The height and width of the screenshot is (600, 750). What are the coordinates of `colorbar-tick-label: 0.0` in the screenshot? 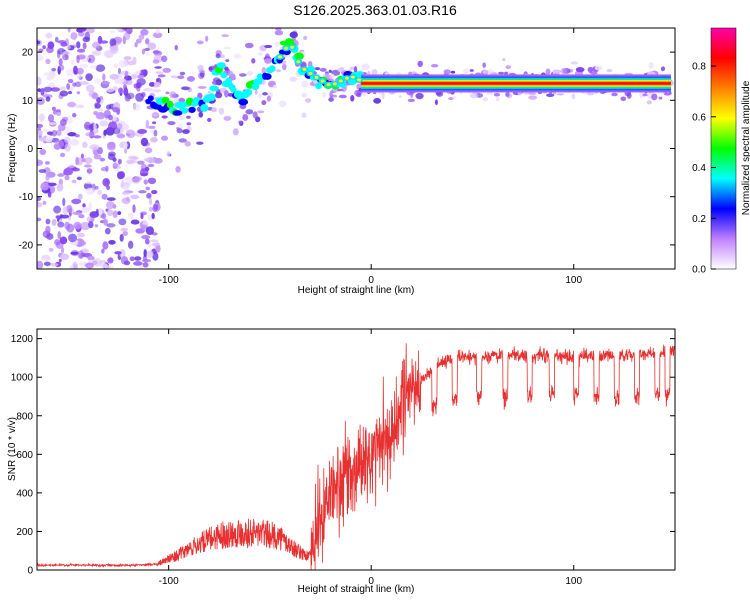 It's located at (699, 270).